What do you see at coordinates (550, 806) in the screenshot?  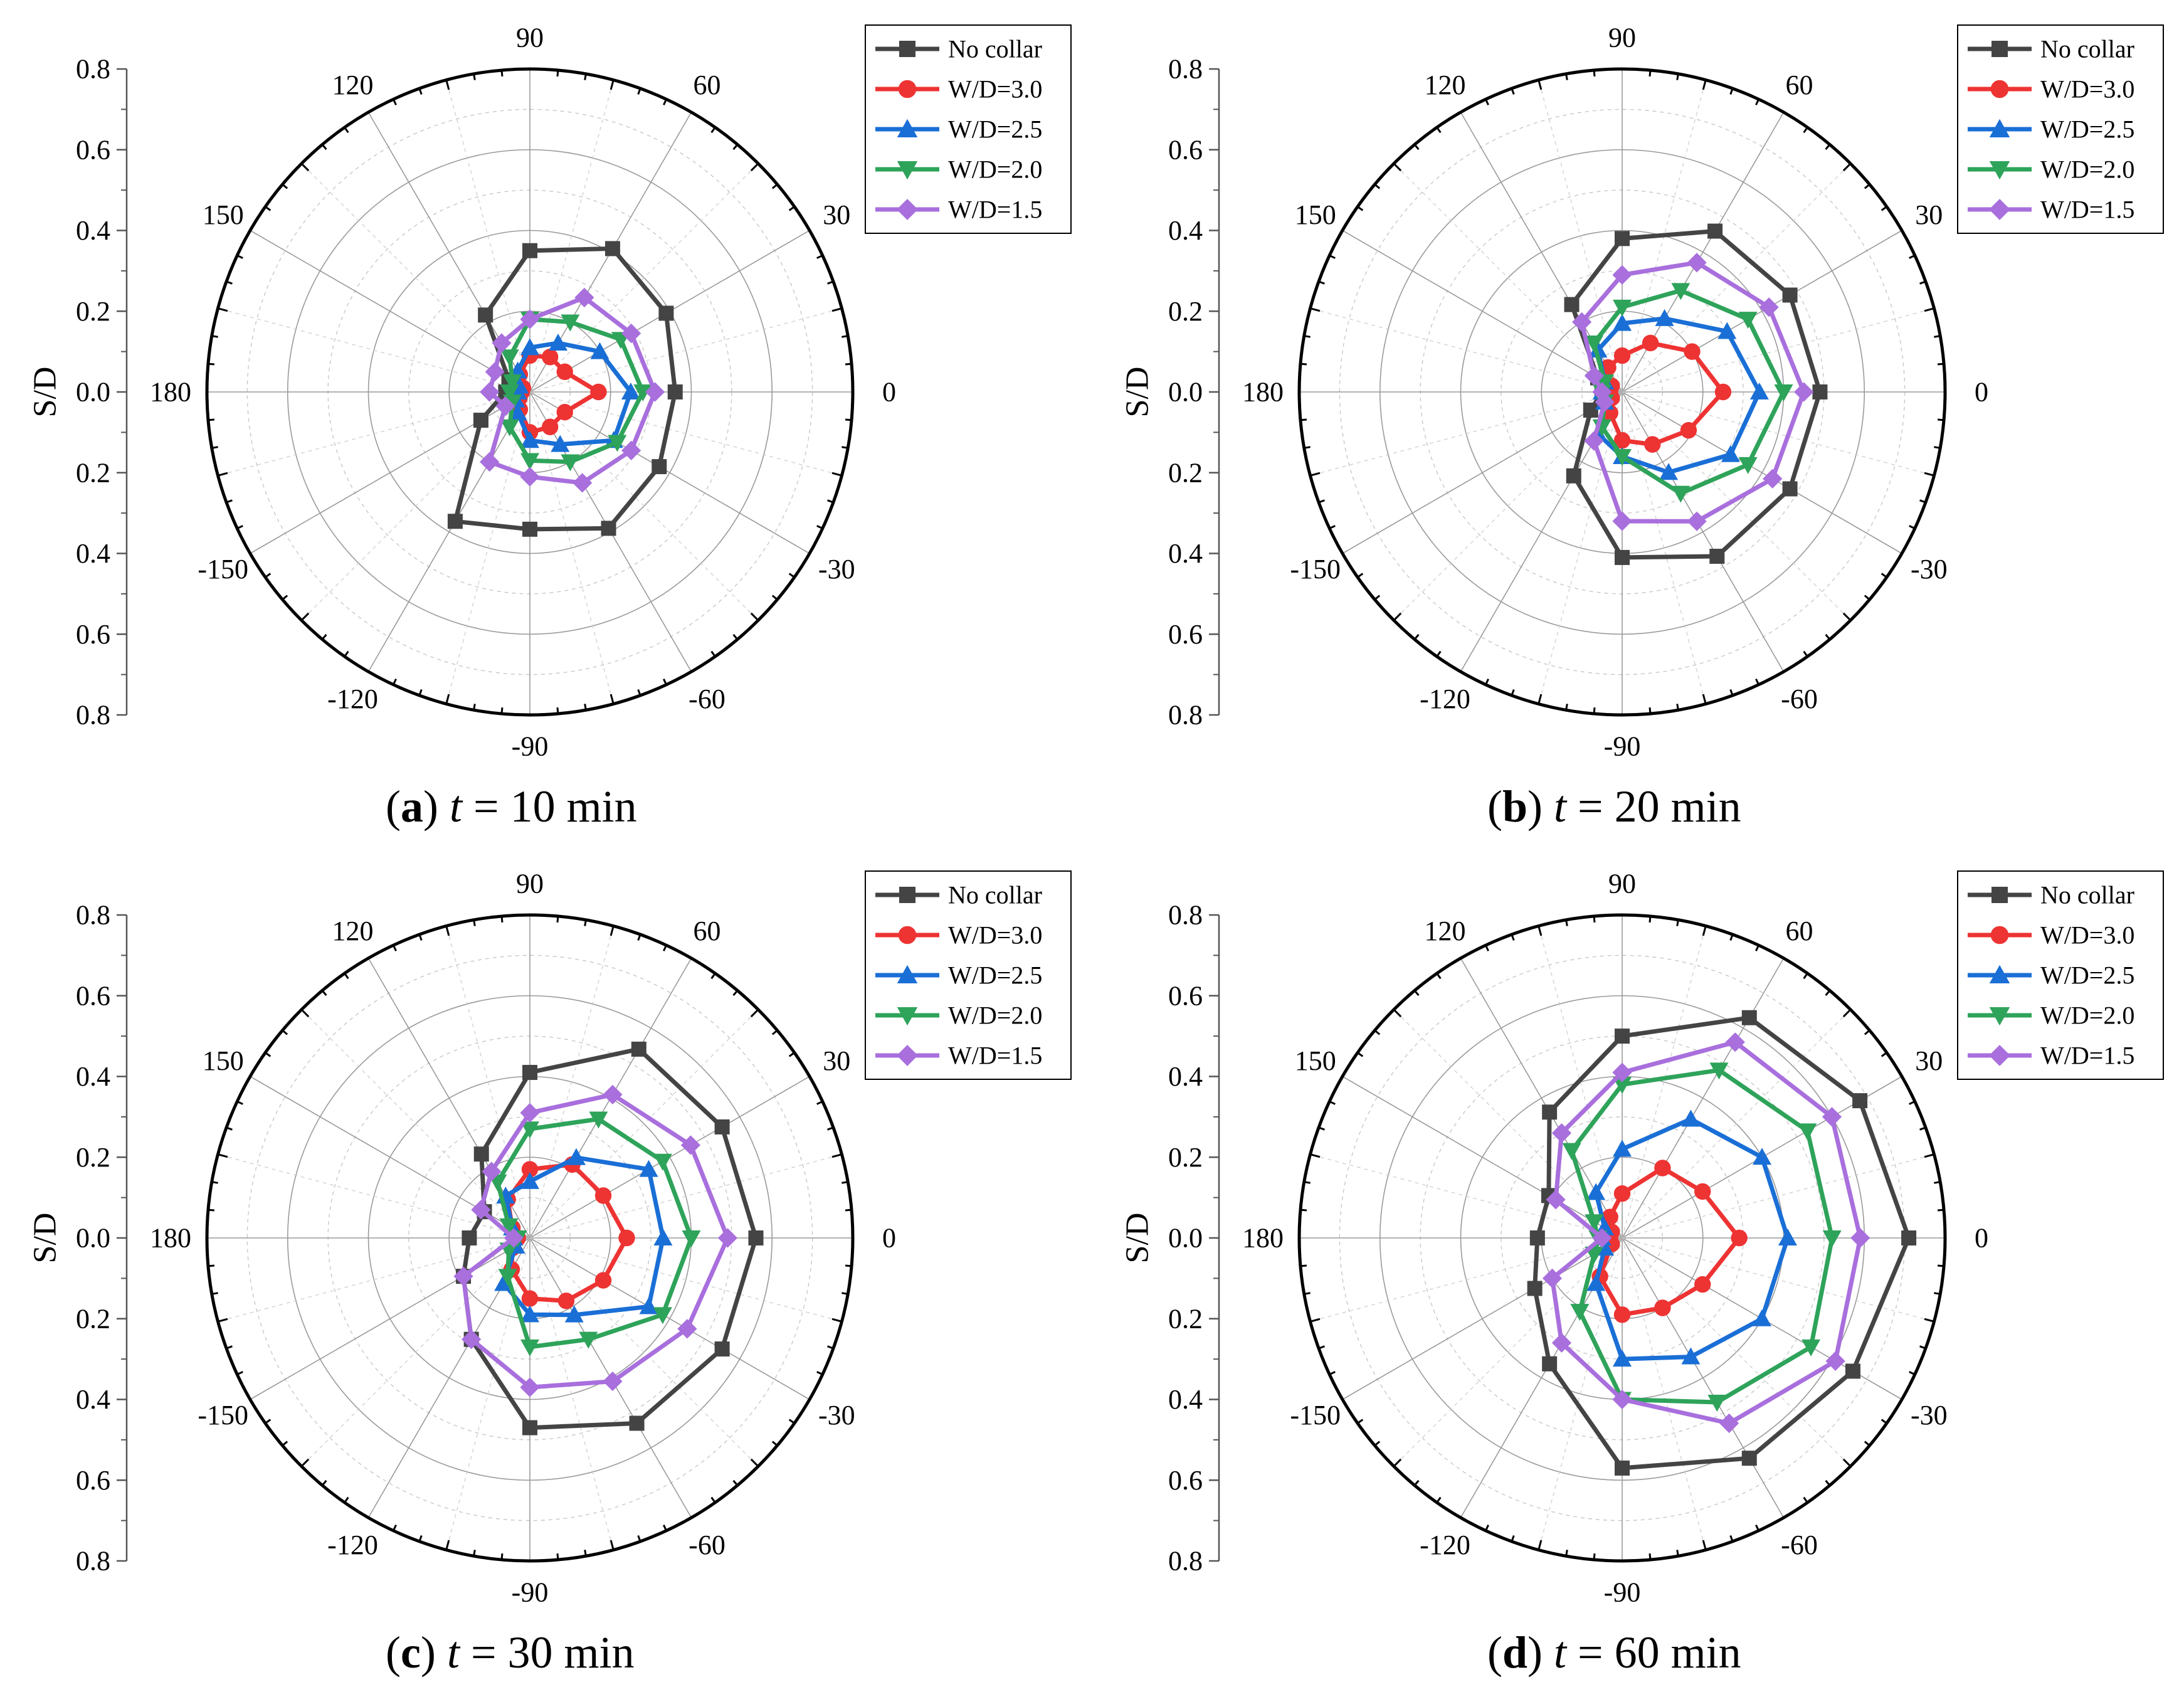 I see `caption-time-value: = 10 min` at bounding box center [550, 806].